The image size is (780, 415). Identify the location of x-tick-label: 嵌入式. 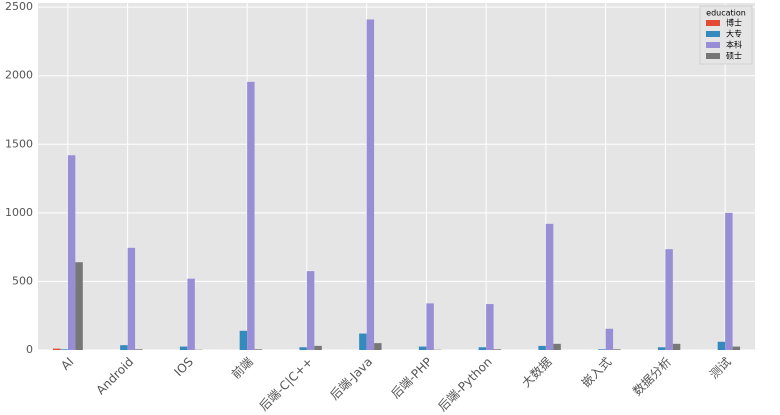
(596, 372).